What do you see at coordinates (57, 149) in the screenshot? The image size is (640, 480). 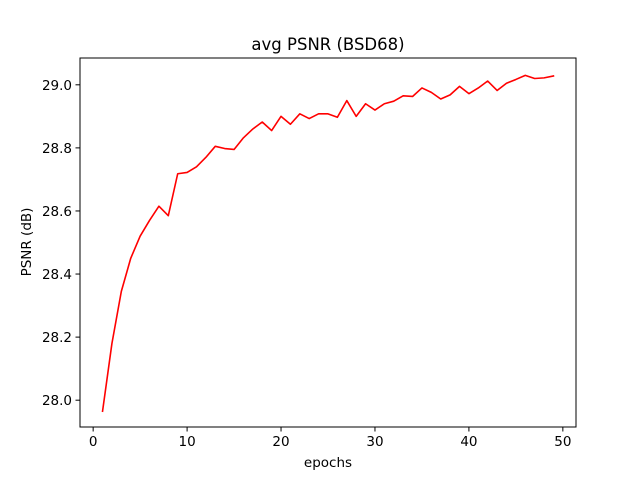 I see `y-tick-label: 28.8` at bounding box center [57, 149].